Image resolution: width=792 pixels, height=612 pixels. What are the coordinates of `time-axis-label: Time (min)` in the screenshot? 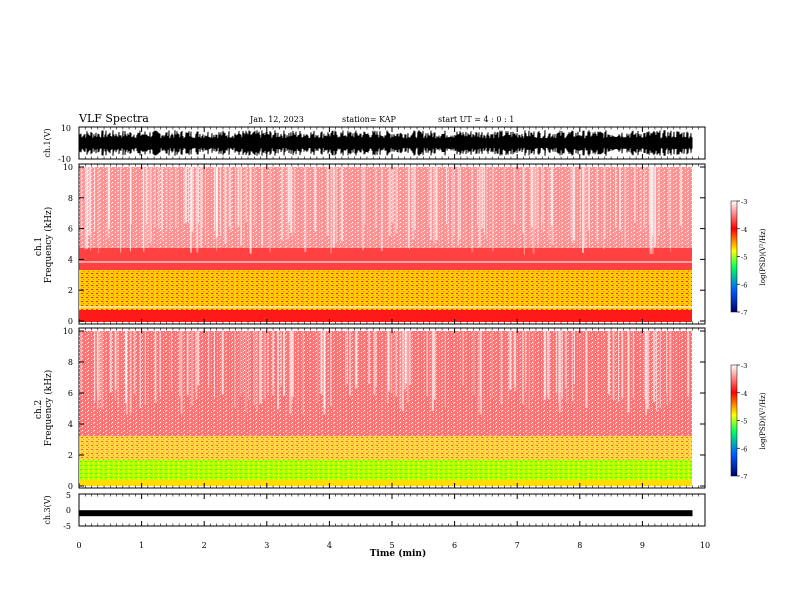 It's located at (398, 553).